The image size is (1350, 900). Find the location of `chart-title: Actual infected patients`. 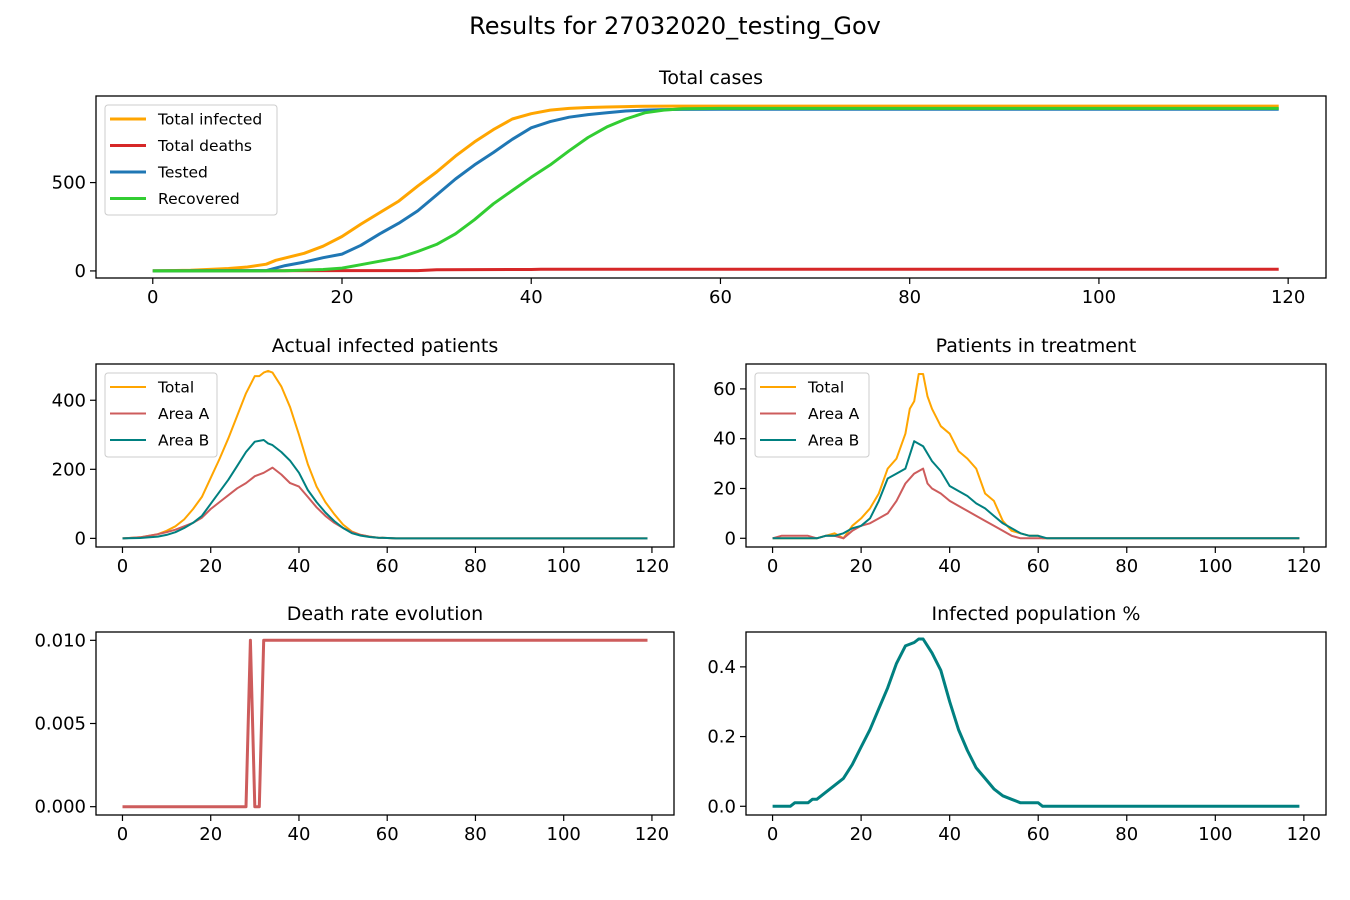

chart-title: Actual infected patients is located at coordinates (385, 346).